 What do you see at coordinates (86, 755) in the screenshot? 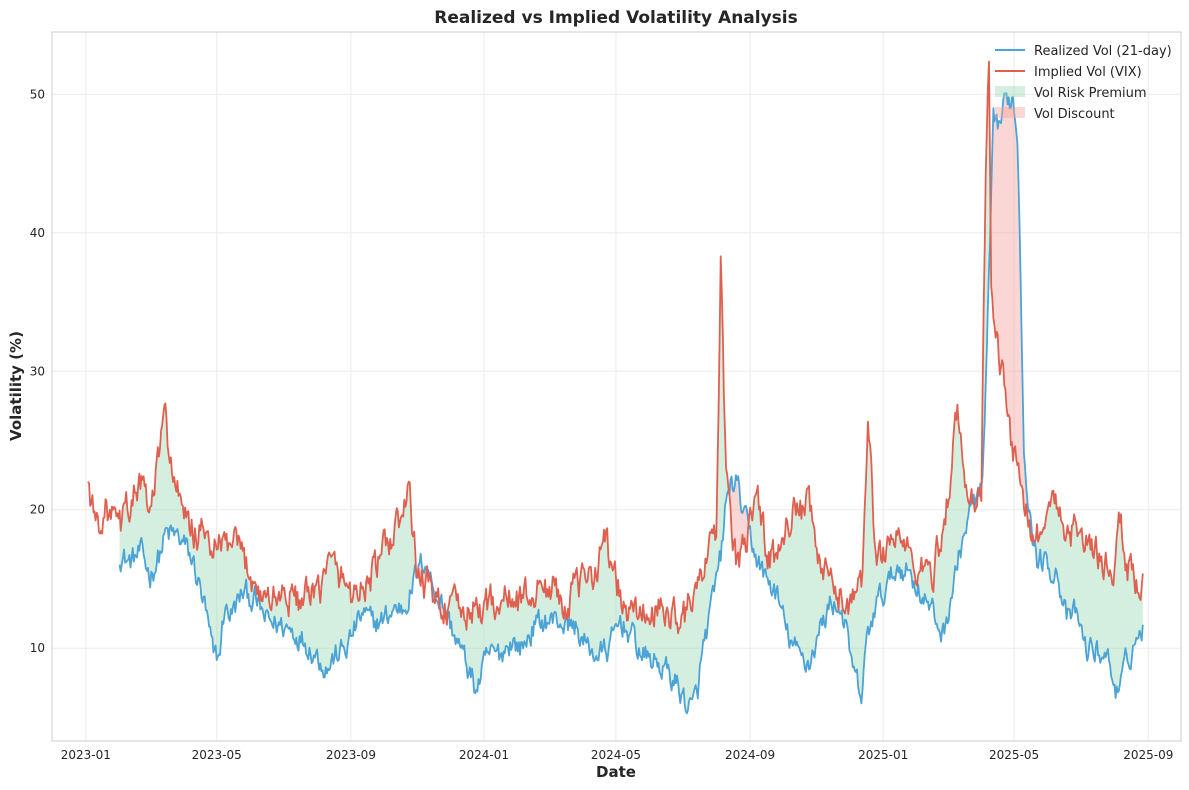
I see `x-tick-label: 2023-01` at bounding box center [86, 755].